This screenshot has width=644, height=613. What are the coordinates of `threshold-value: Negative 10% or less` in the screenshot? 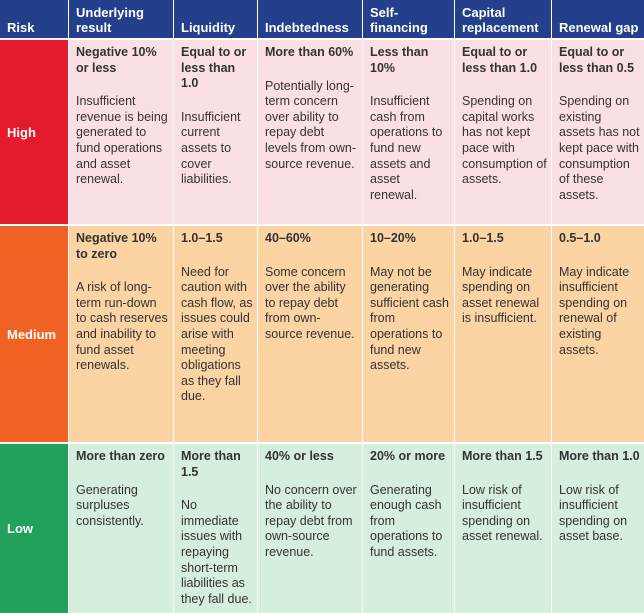 It's located at (116, 60).